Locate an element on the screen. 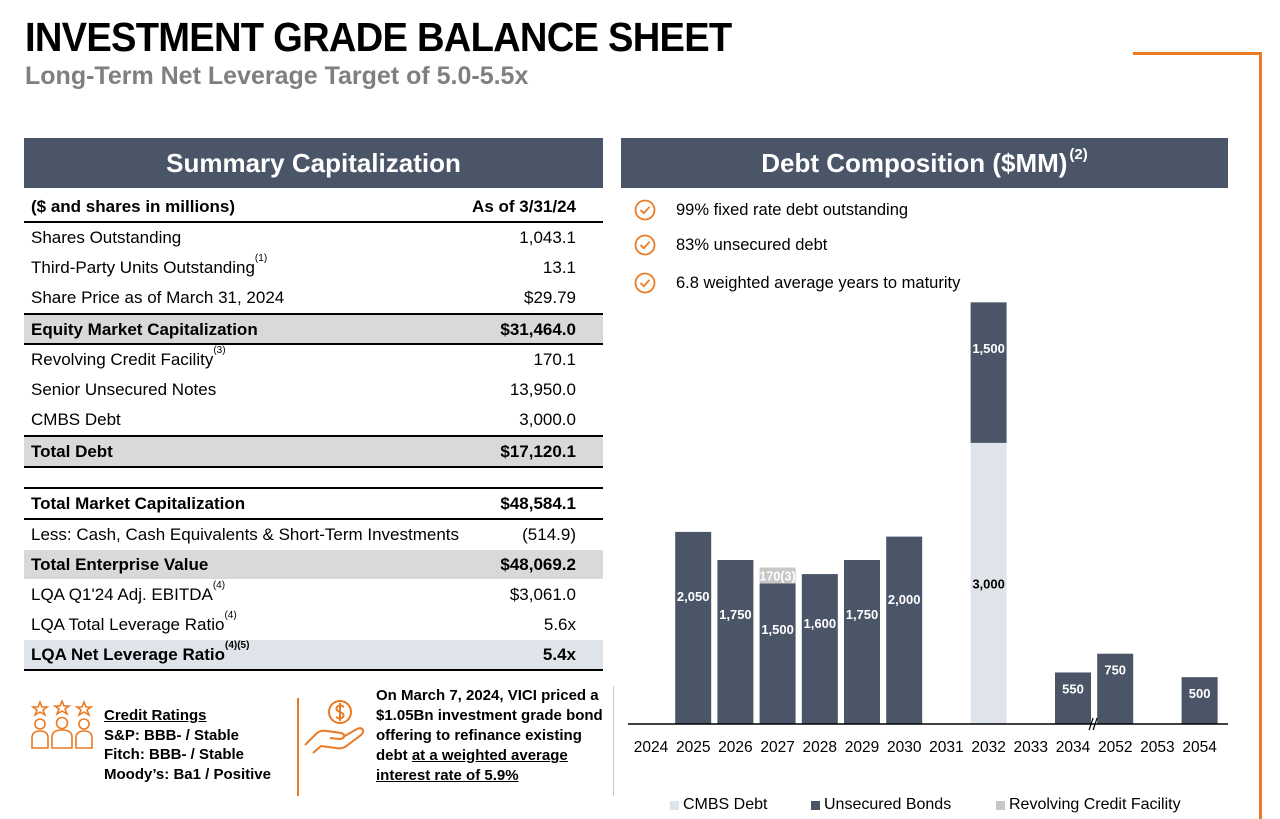  legend-unsecured: Unsecured Bonds is located at coordinates (881, 805).